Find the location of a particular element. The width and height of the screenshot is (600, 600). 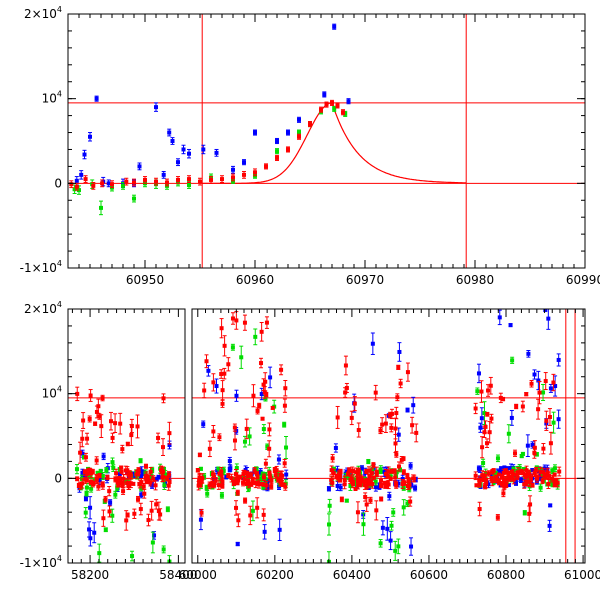

bottom-ytick-label-1: 104 is located at coordinates (52, 393).